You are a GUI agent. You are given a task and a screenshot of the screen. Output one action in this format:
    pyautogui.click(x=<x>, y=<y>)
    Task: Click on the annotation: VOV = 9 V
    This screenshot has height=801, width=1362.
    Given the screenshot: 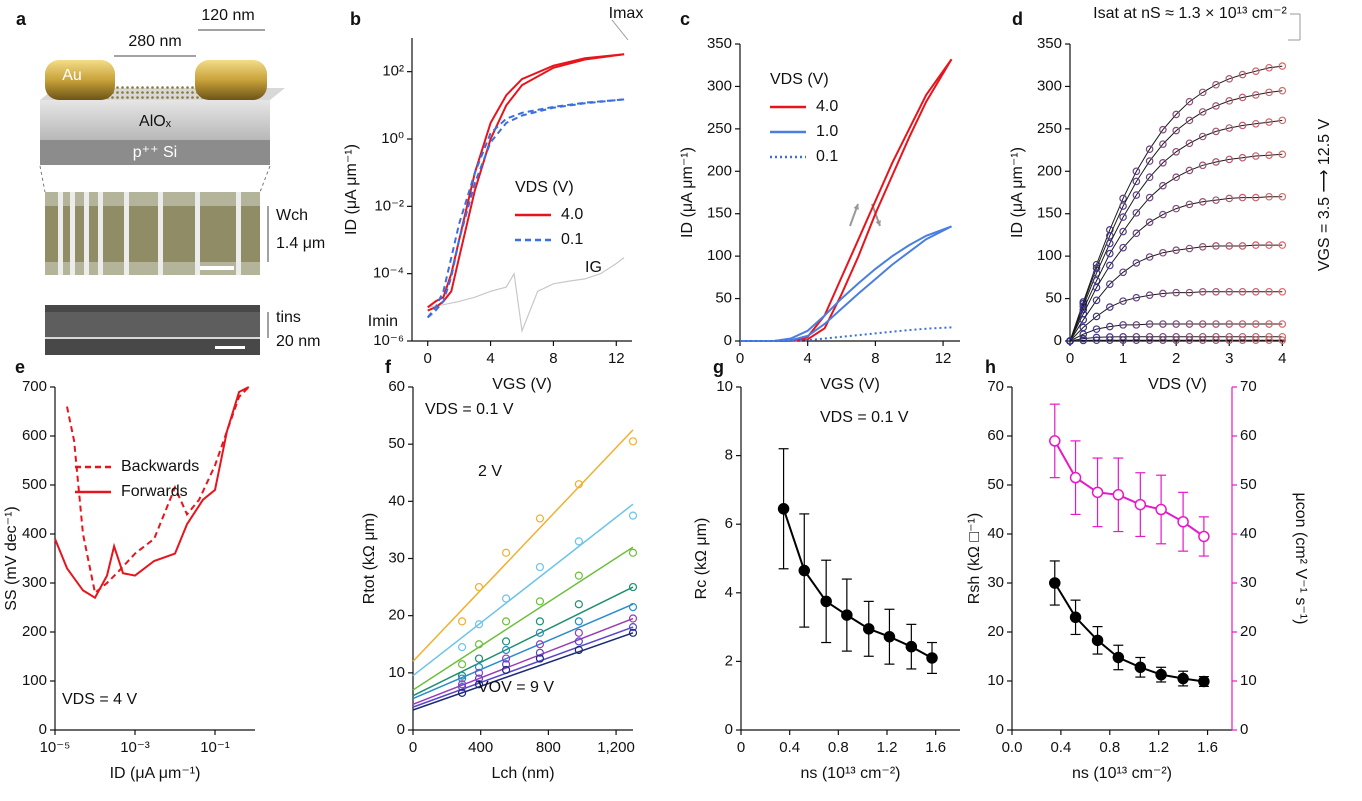 What is the action you would take?
    pyautogui.click(x=516, y=687)
    